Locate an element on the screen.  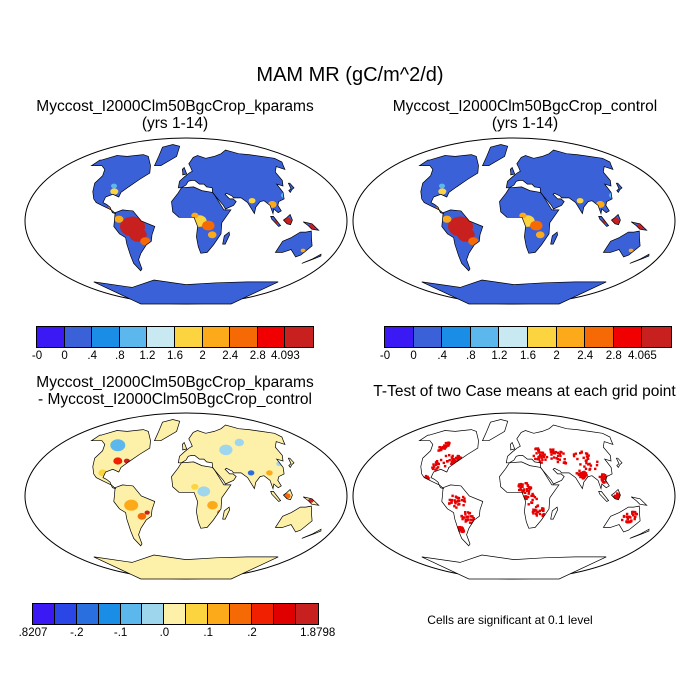
coastline-north-america is located at coordinates (120, 459).